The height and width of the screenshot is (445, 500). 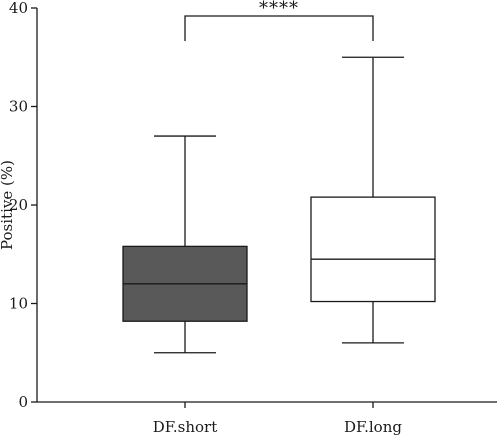 I want to click on box-df-short, so click(x=185, y=244).